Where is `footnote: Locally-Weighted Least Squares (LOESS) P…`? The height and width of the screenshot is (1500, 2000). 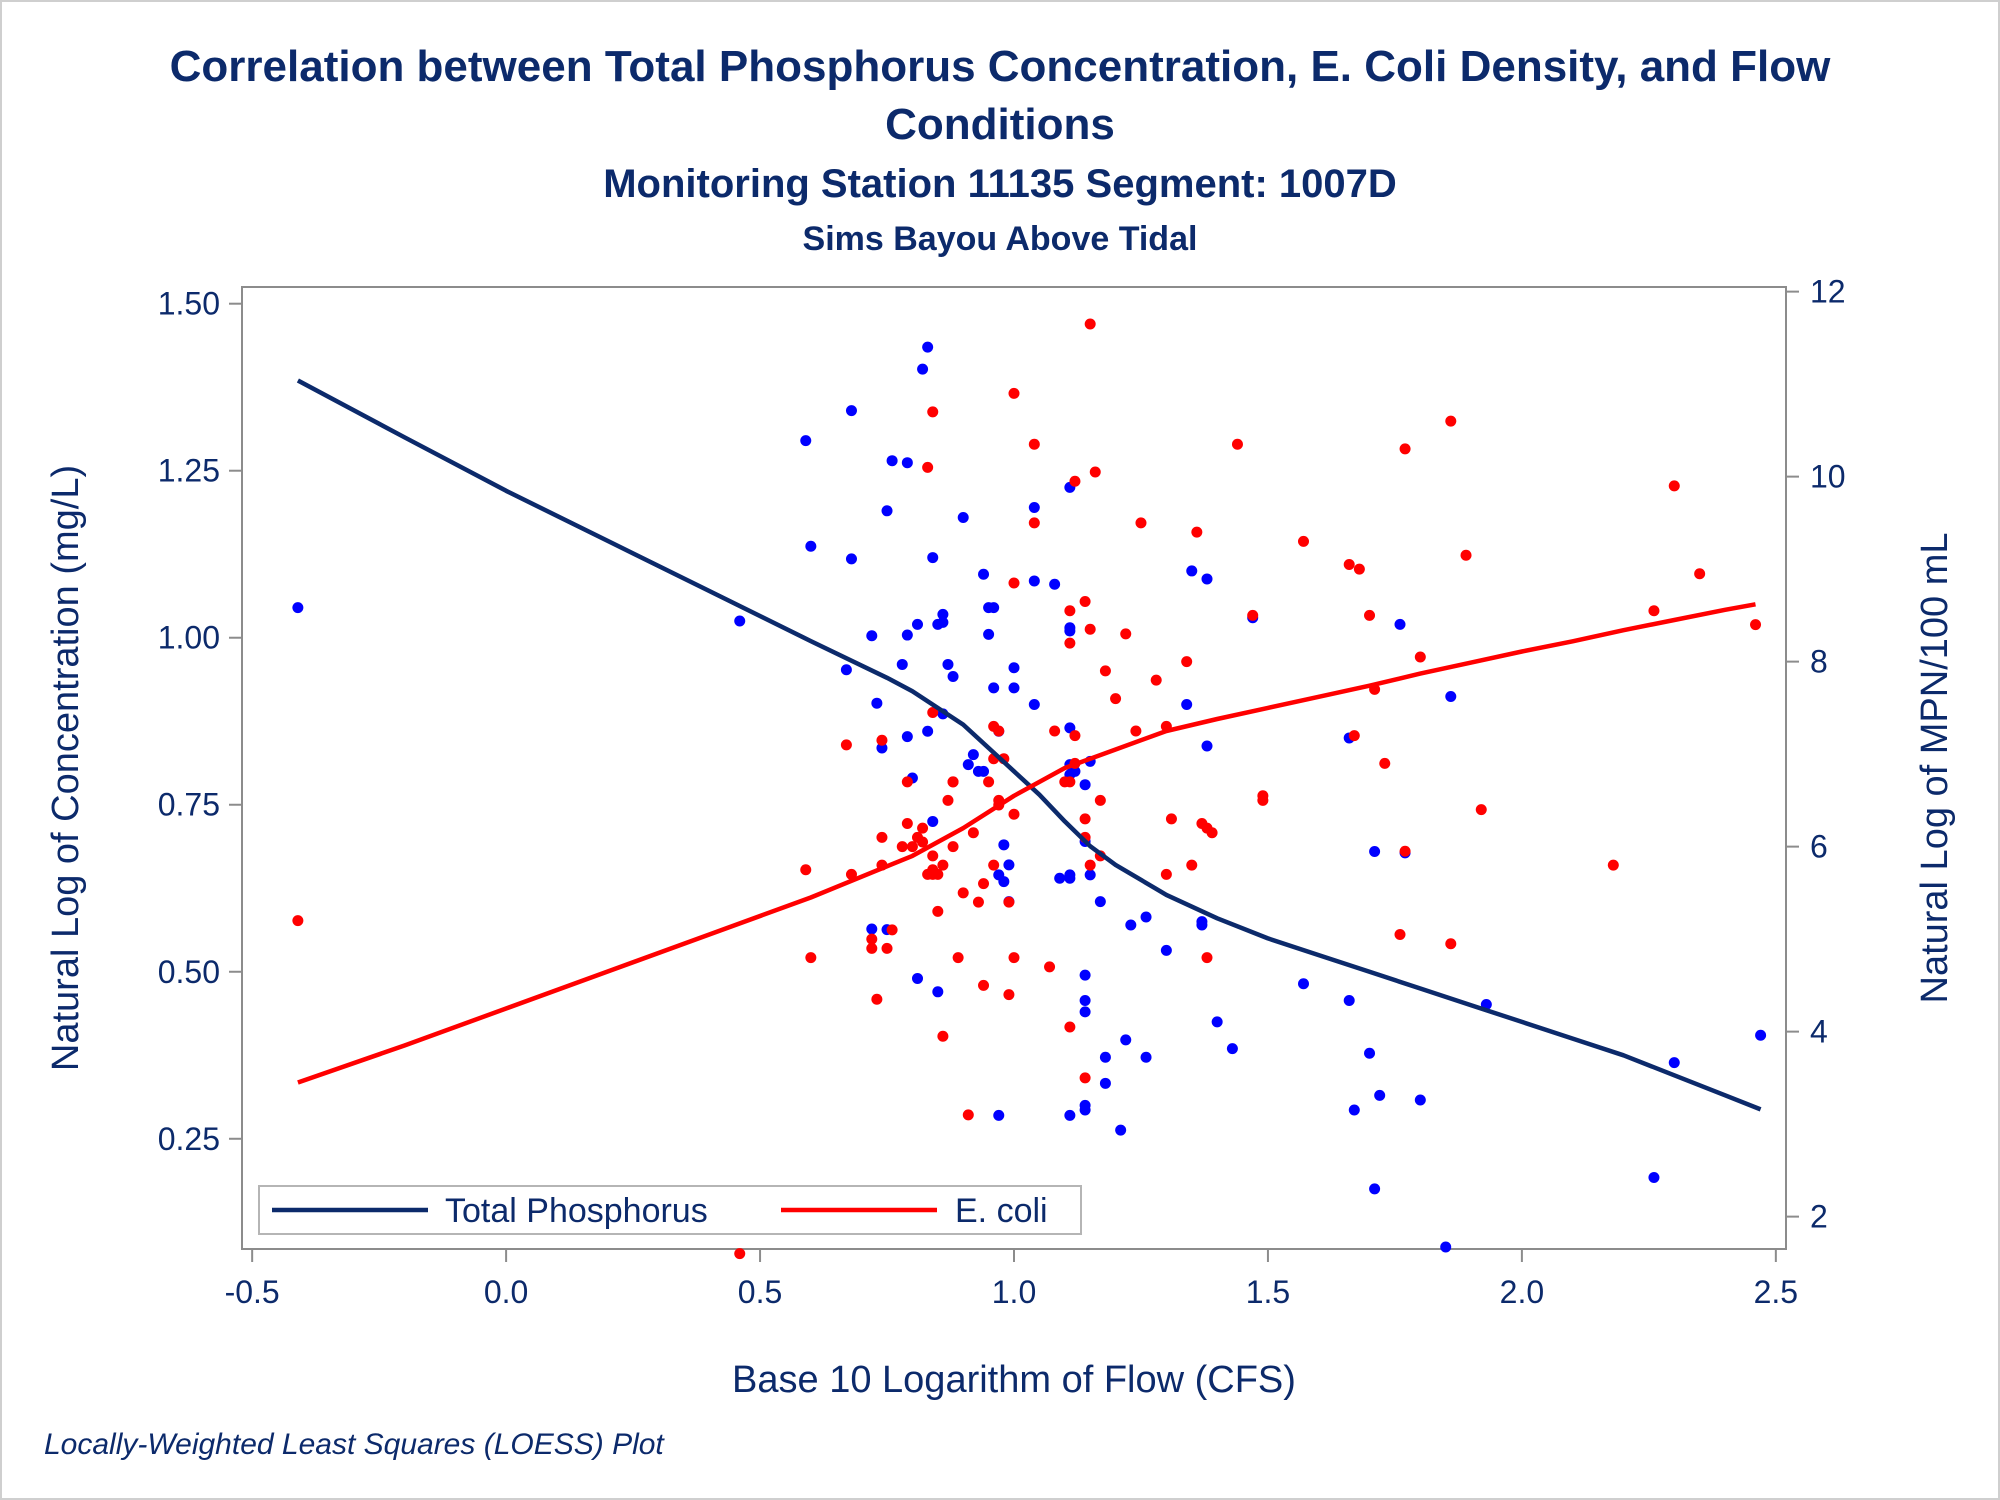 footnote: Locally-Weighted Least Squares (LOESS) P… is located at coordinates (354, 1444).